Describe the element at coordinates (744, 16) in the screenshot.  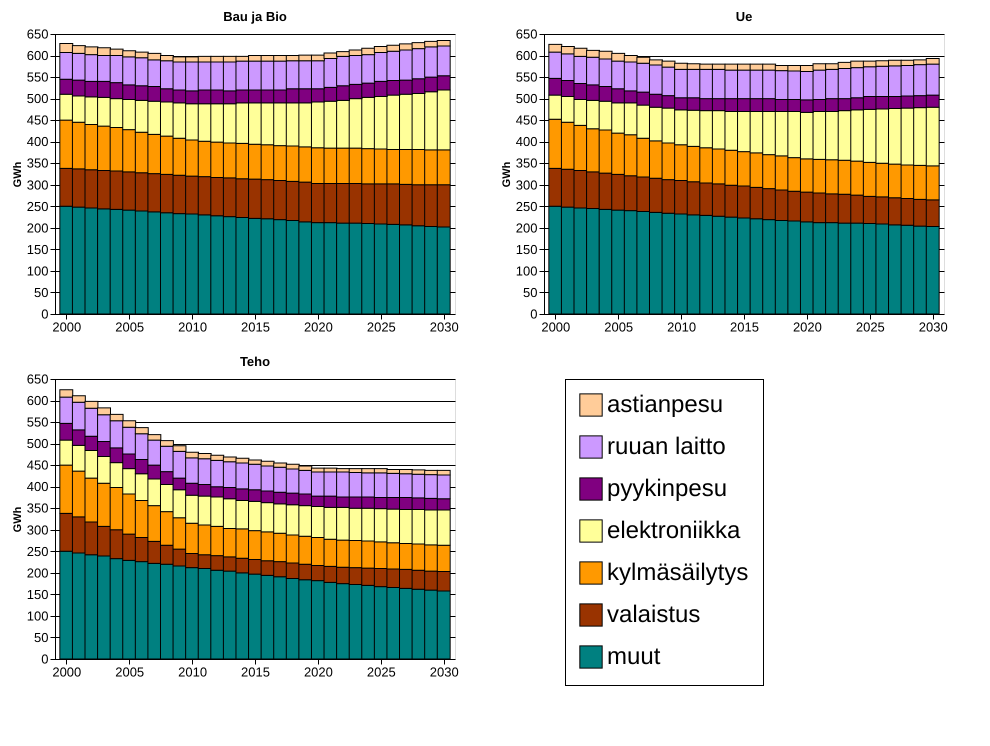
I see `chart-title: Ue` at that location.